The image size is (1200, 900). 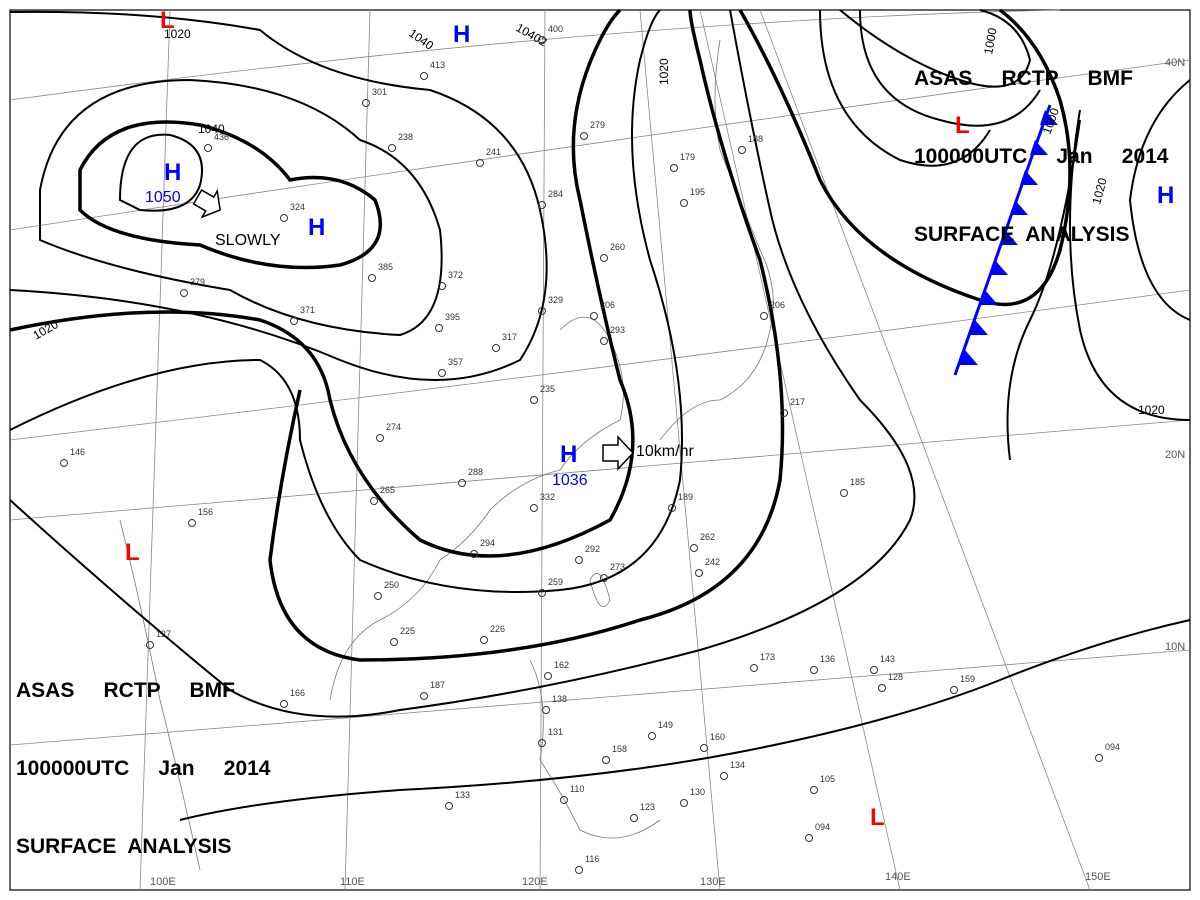 What do you see at coordinates (617, 567) in the screenshot?
I see `station-pressure: 273` at bounding box center [617, 567].